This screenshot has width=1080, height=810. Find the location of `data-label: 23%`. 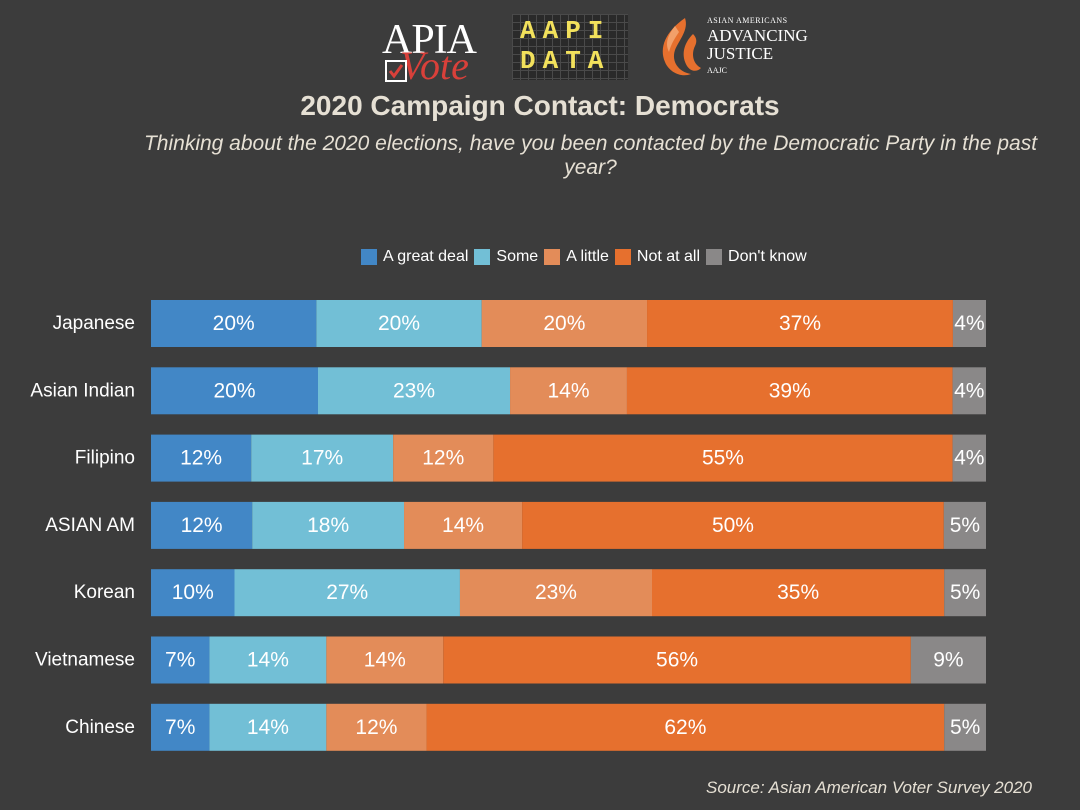

data-label: 23% is located at coordinates (556, 592).